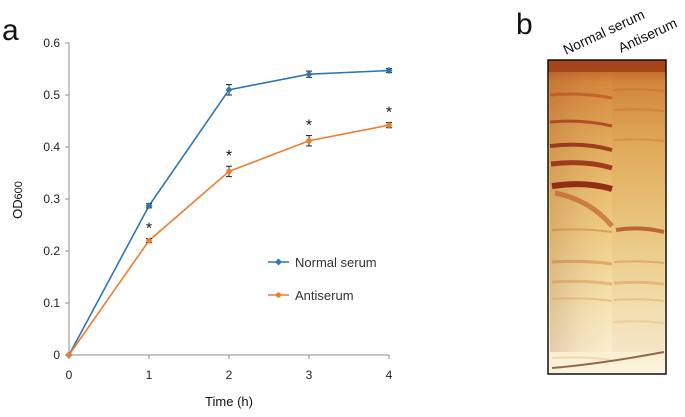 The width and height of the screenshot is (685, 417). What do you see at coordinates (607, 66) in the screenshot?
I see `gel-well-region` at bounding box center [607, 66].